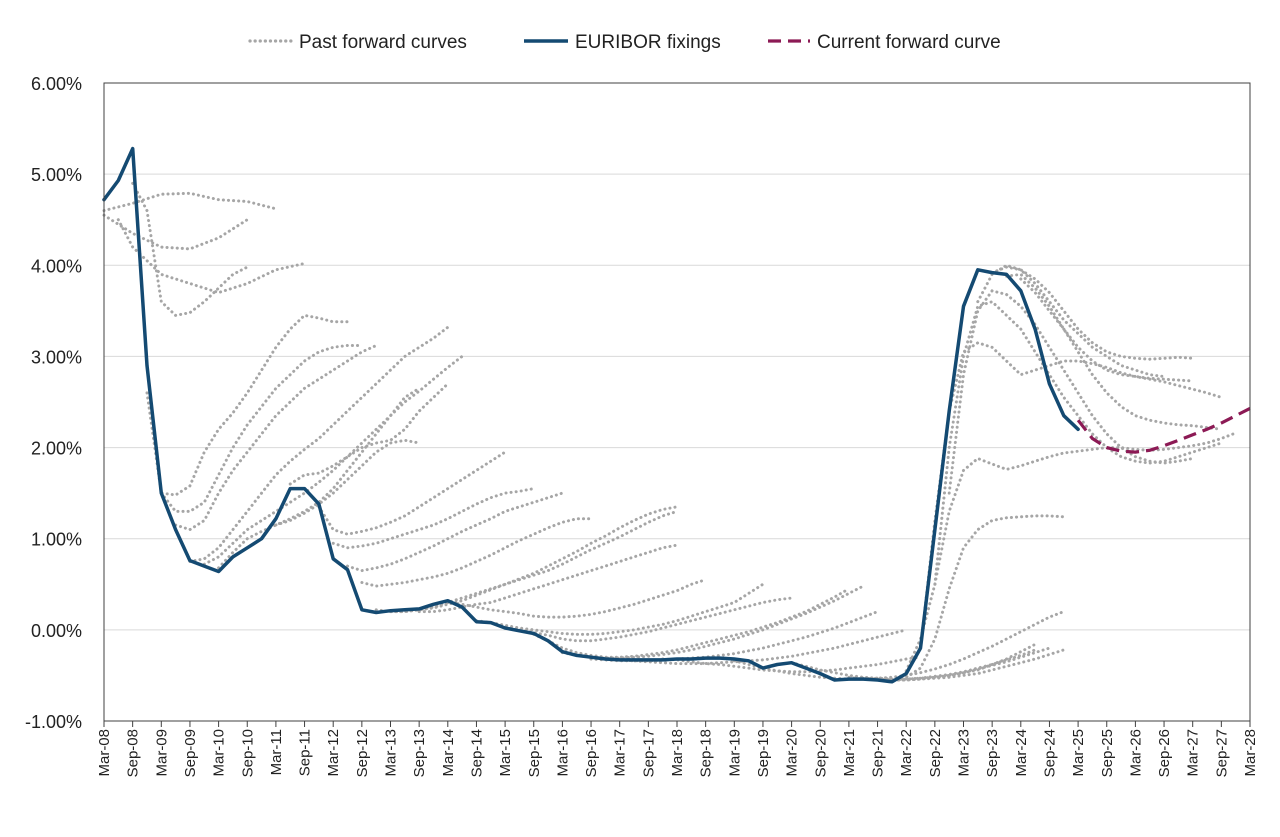 This screenshot has height=837, width=1280. Describe the element at coordinates (505, 753) in the screenshot. I see `x-tick-label-14: Mar-15` at that location.